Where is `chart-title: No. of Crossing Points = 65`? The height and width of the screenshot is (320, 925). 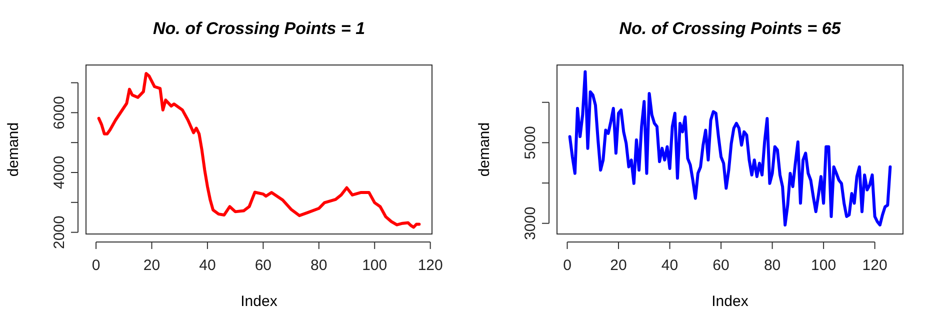 chart-title: No. of Crossing Points = 65 is located at coordinates (730, 28).